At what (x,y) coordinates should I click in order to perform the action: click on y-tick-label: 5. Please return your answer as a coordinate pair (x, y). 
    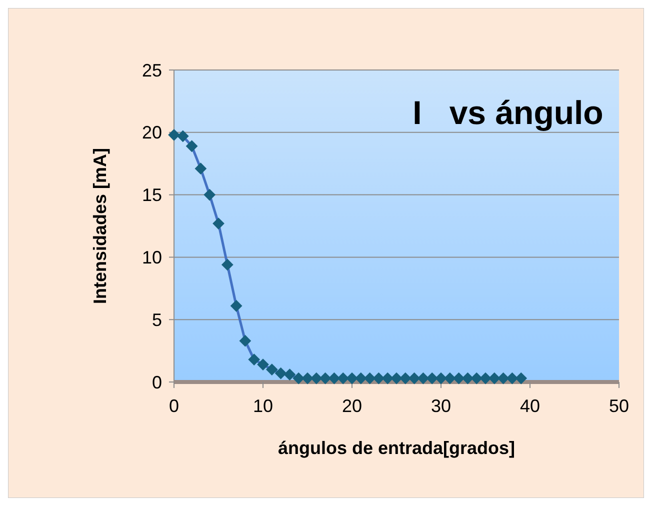
    Looking at the image, I should click on (157, 320).